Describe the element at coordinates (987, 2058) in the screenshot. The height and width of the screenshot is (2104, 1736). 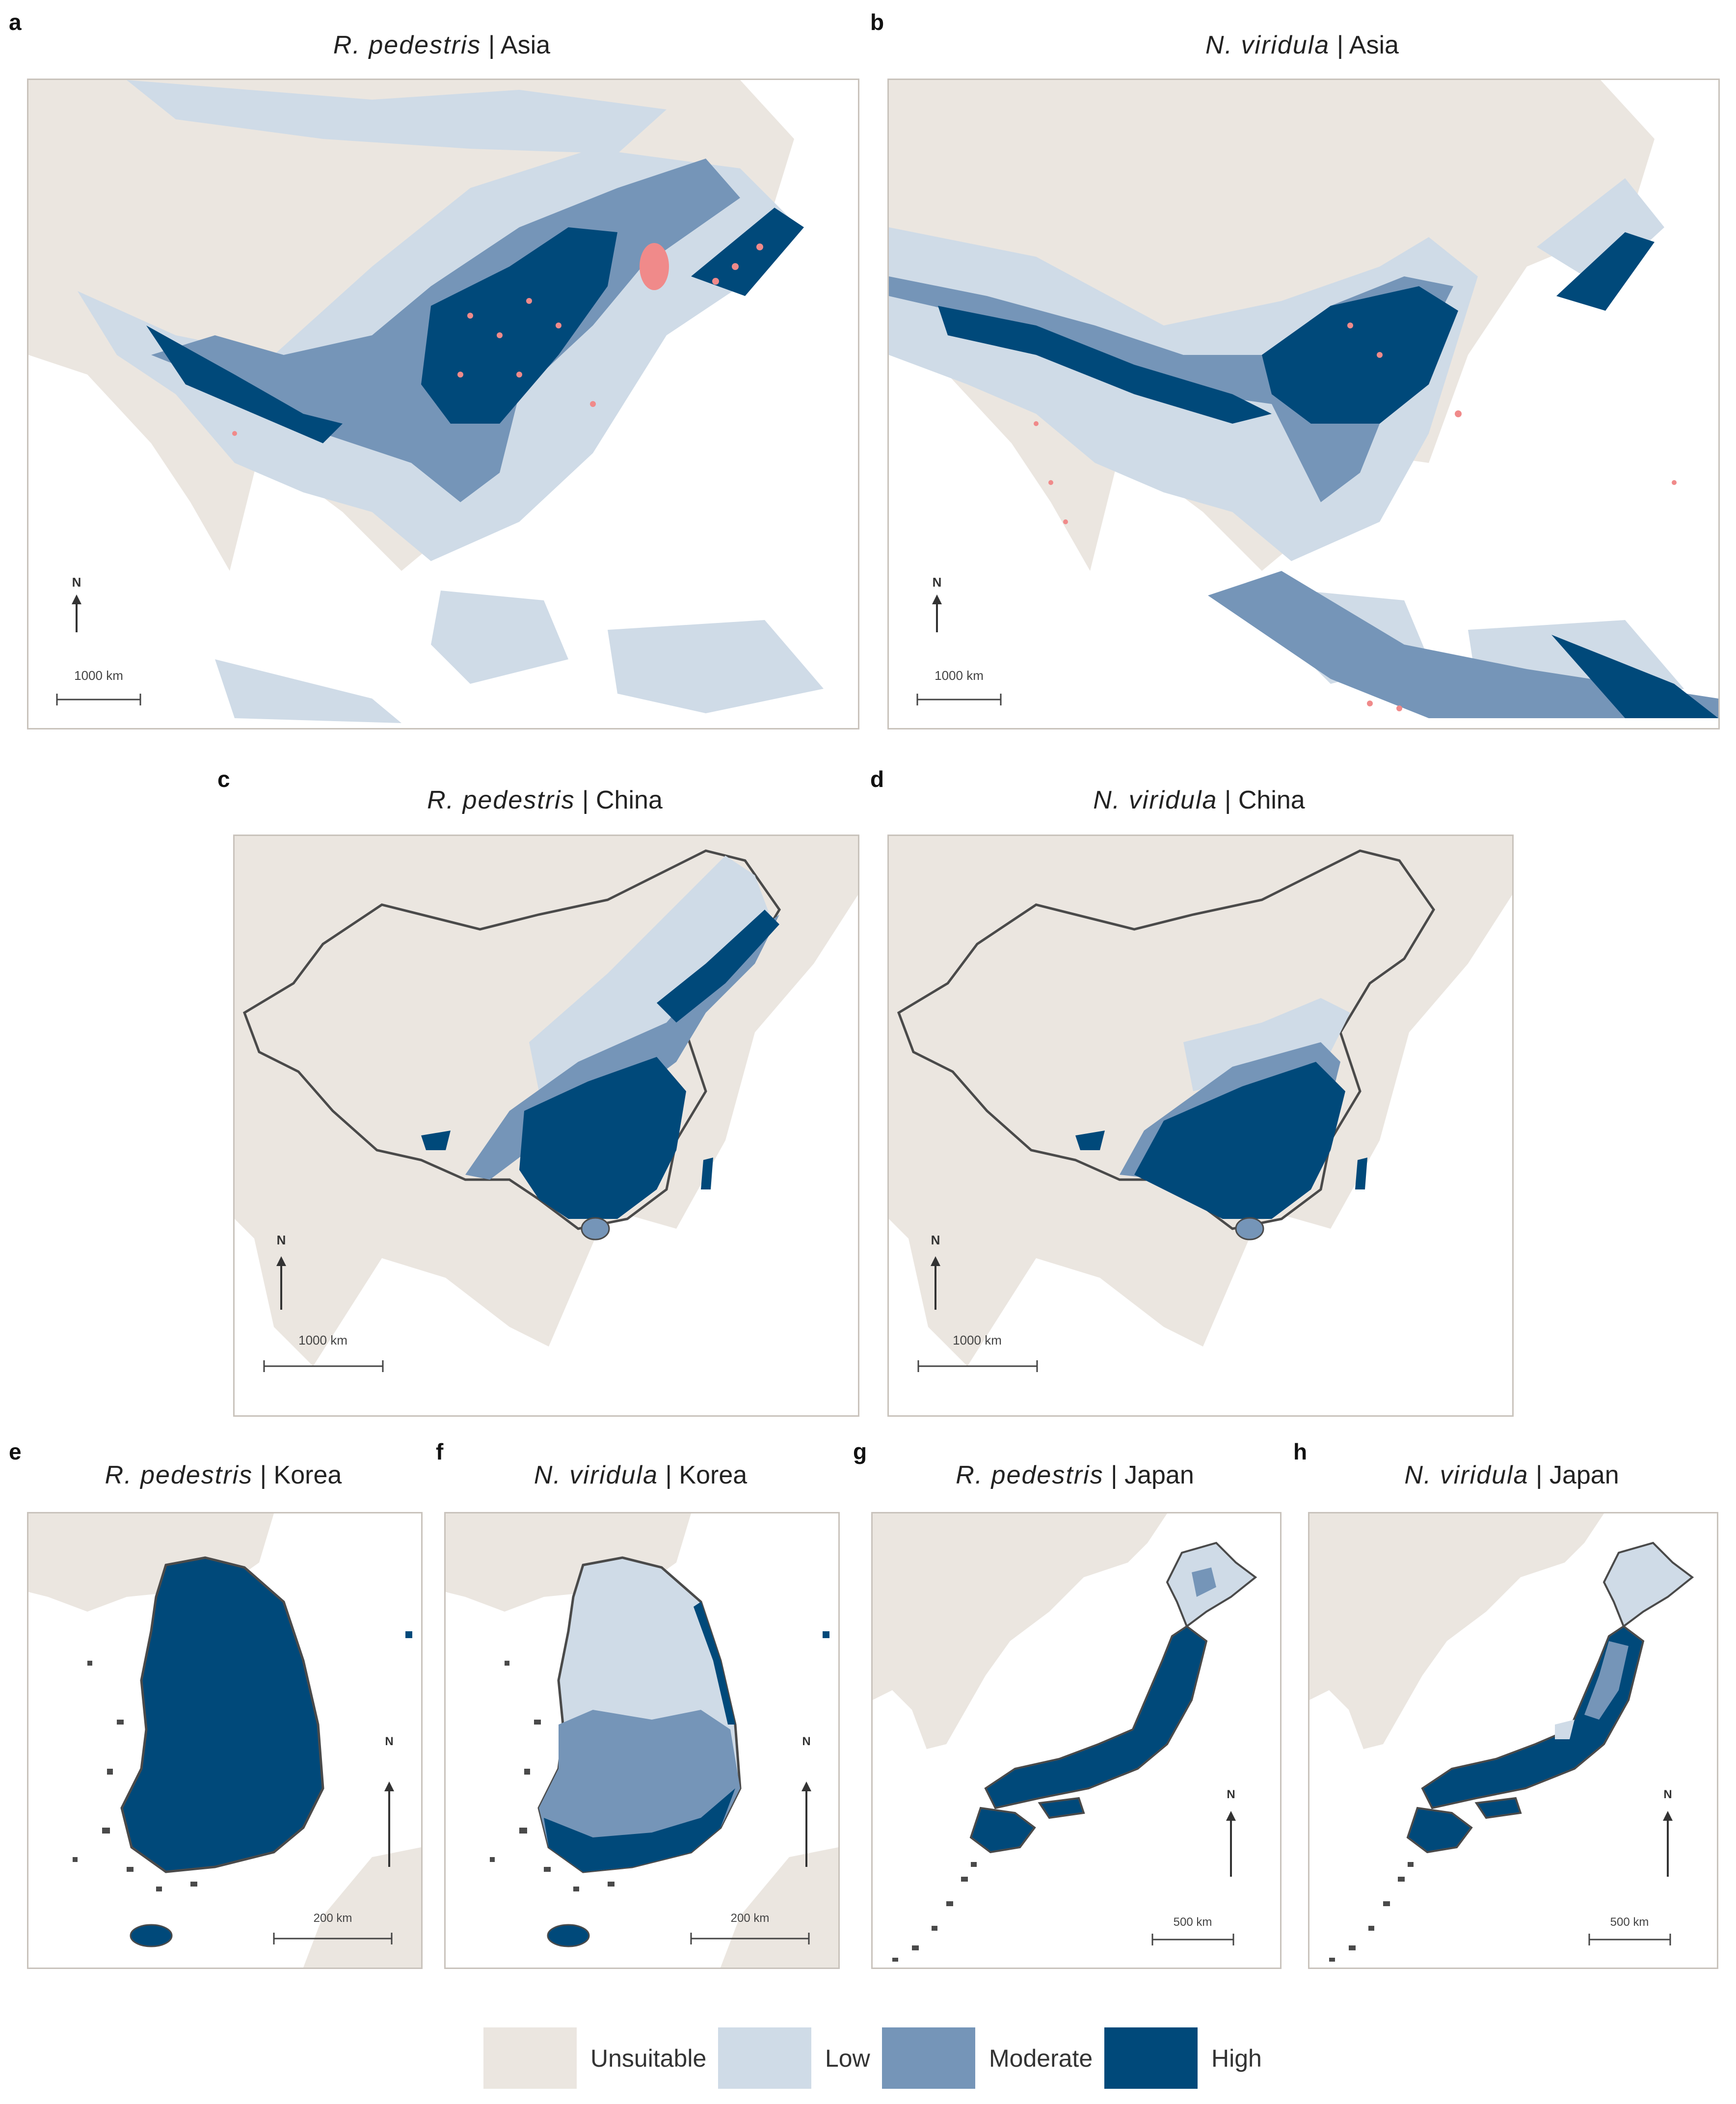
I see `legend-item-moderate: Moderate` at that location.